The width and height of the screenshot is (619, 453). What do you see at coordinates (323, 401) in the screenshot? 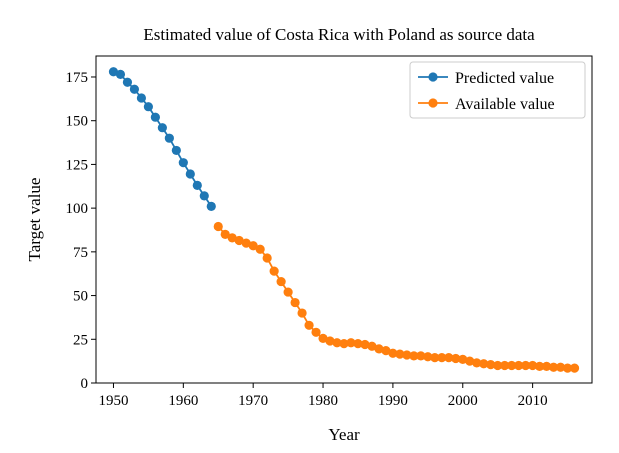
I see `x-tick-label: 1980` at bounding box center [323, 401].